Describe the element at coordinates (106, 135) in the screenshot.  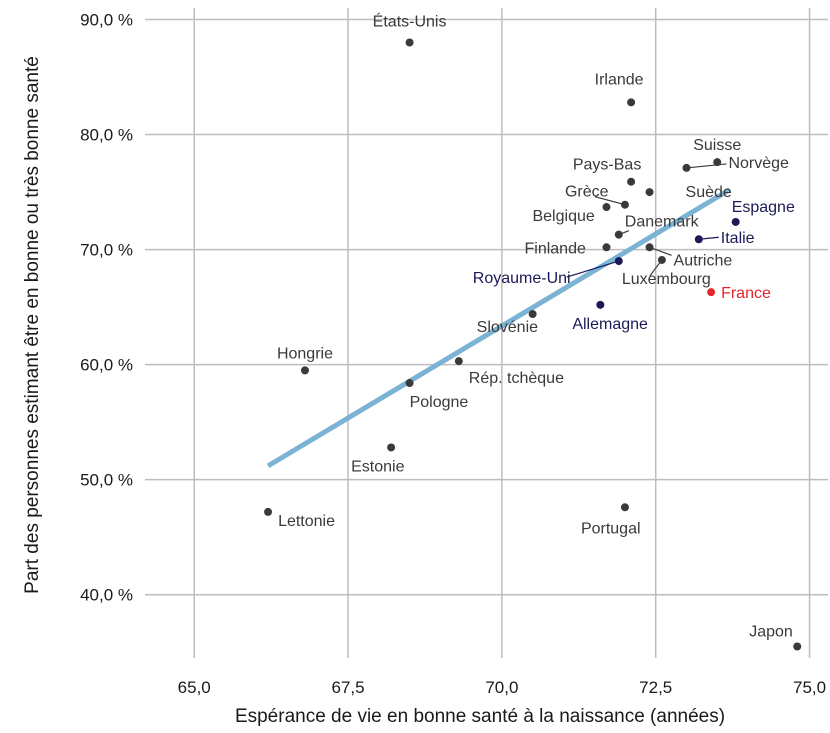
I see `y-tick-label: 80,0 %` at that location.